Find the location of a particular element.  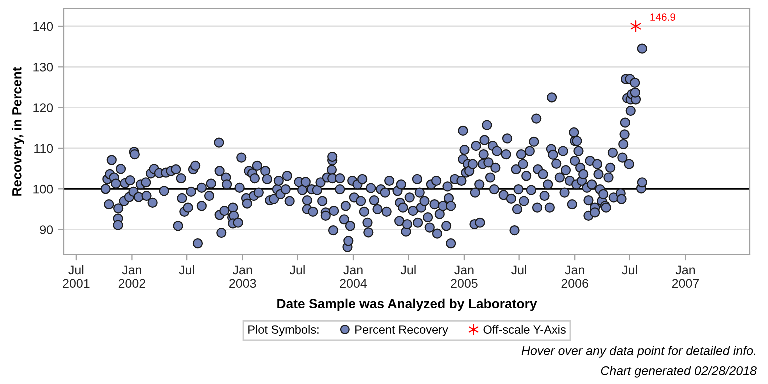

x-tick-label: Jan 2003 is located at coordinates (243, 277).